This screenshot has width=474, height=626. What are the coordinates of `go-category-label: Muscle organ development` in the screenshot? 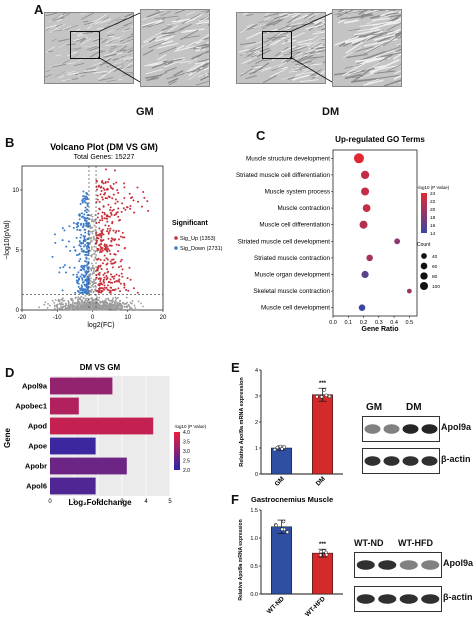 It's located at (292, 275).